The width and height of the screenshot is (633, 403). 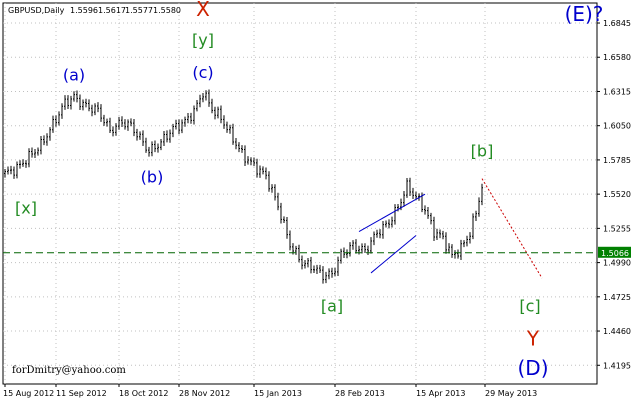 I want to click on y-tick-label: 1.5785, so click(x=617, y=160).